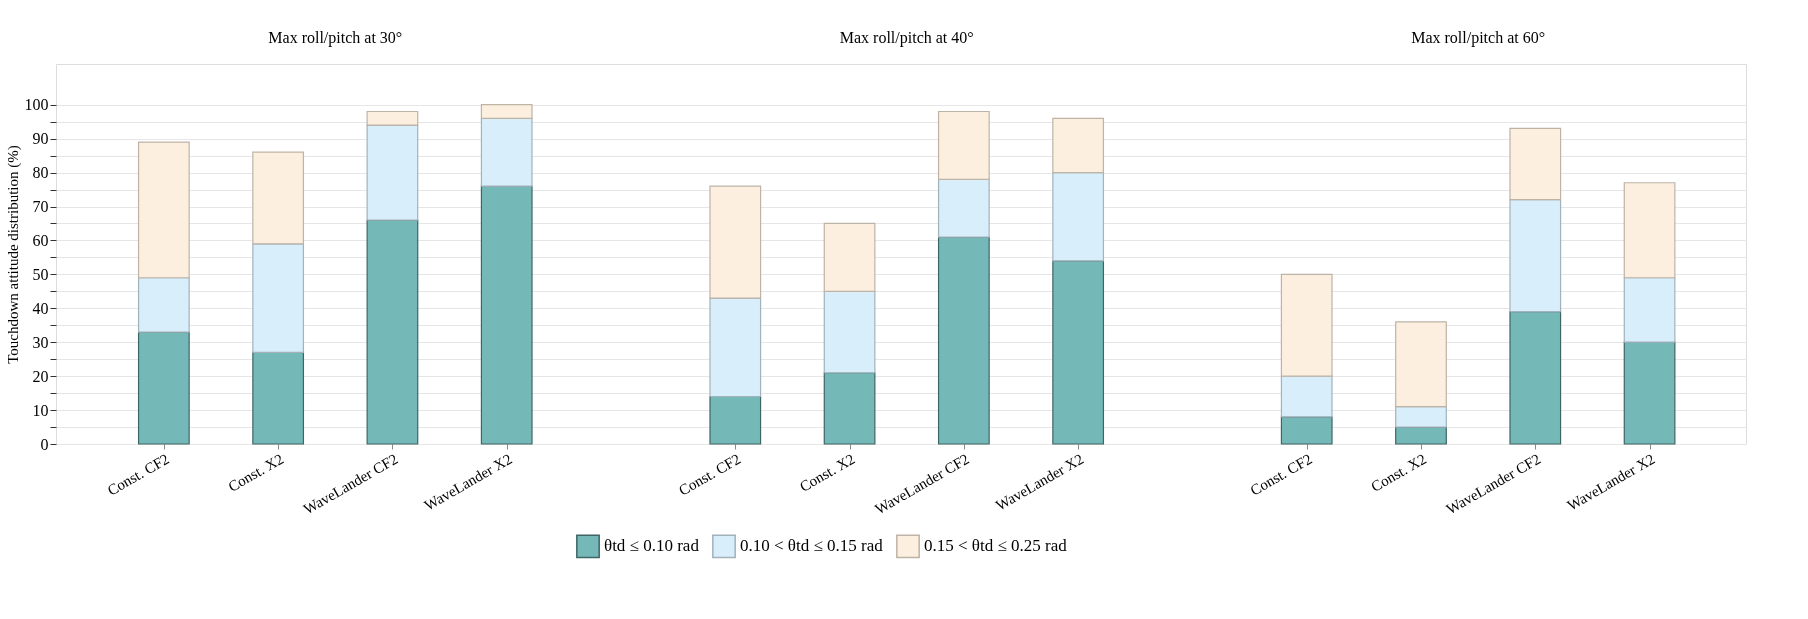 The image size is (1808, 619). I want to click on y-tick-label: 60, so click(40, 240).